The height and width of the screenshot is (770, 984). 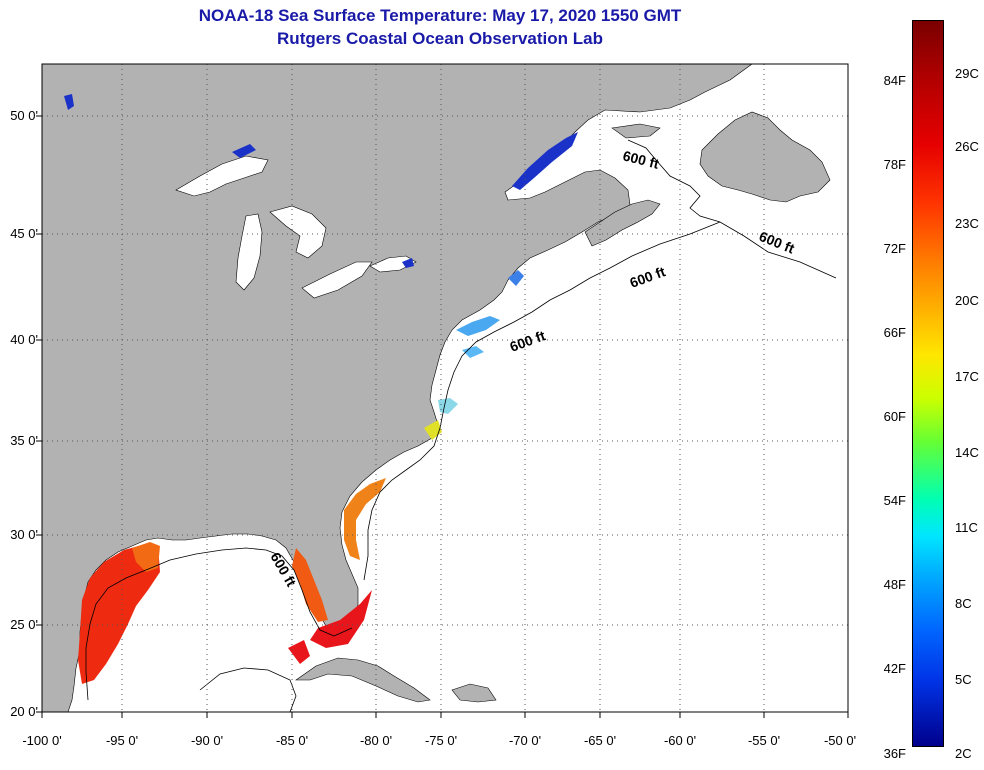 I want to click on sst-st-lawrence, so click(x=545, y=161).